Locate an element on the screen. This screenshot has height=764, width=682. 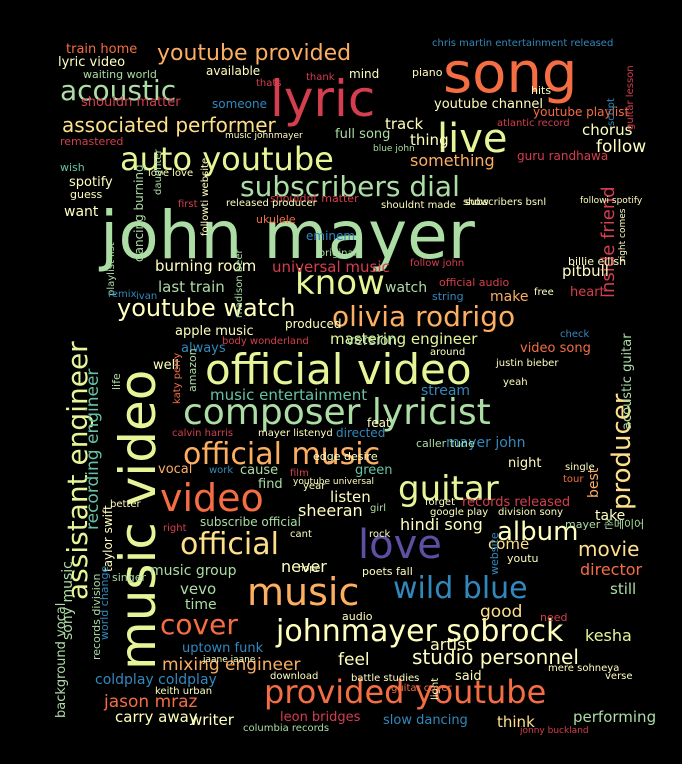
word: carry away is located at coordinates (156, 717).